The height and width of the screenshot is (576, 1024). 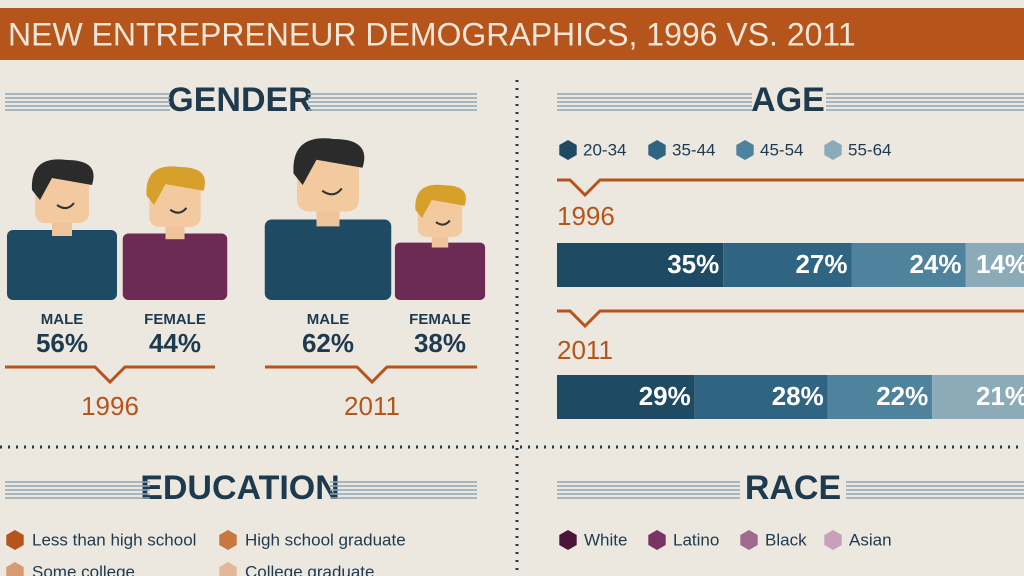 What do you see at coordinates (175, 343) in the screenshot?
I see `gender-value: 44%` at bounding box center [175, 343].